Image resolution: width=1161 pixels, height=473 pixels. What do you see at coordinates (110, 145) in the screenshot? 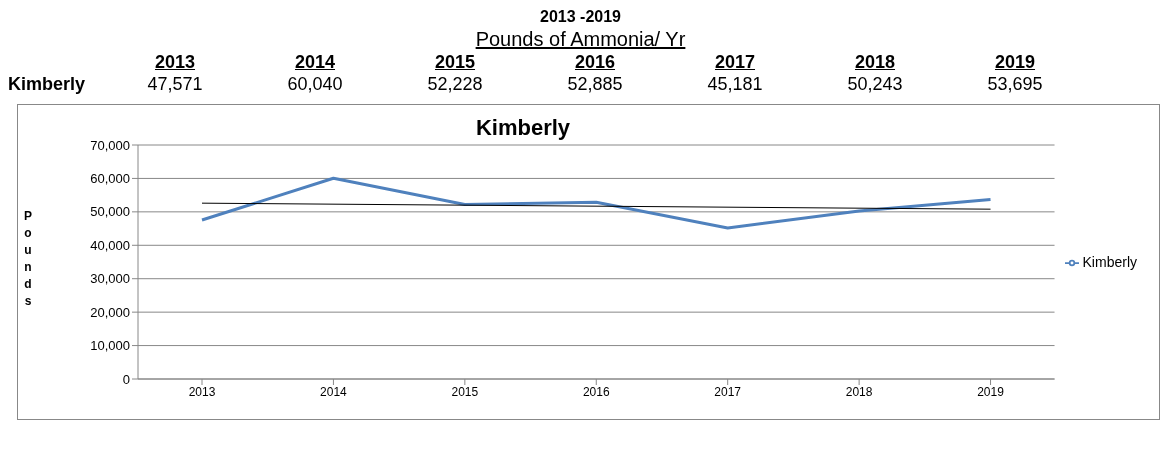
I see `y-tick-label: 70,000` at bounding box center [110, 145].